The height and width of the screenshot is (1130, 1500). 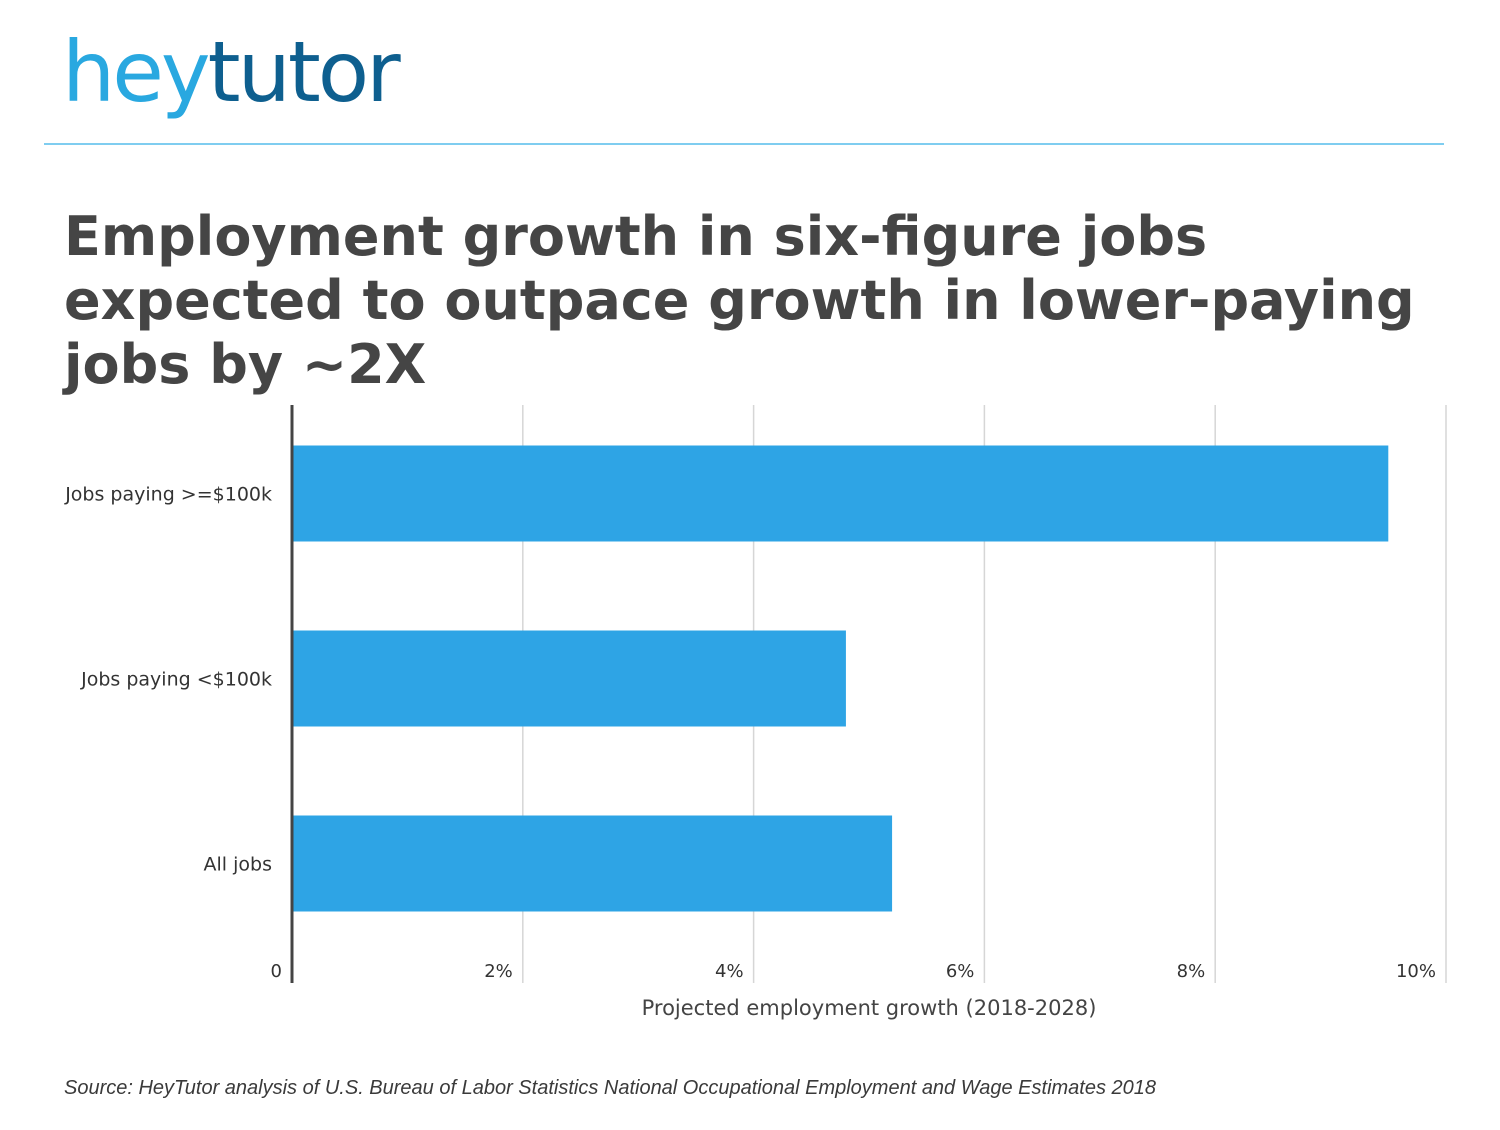 What do you see at coordinates (136, 72) in the screenshot?
I see `logo-text-hey: hey` at bounding box center [136, 72].